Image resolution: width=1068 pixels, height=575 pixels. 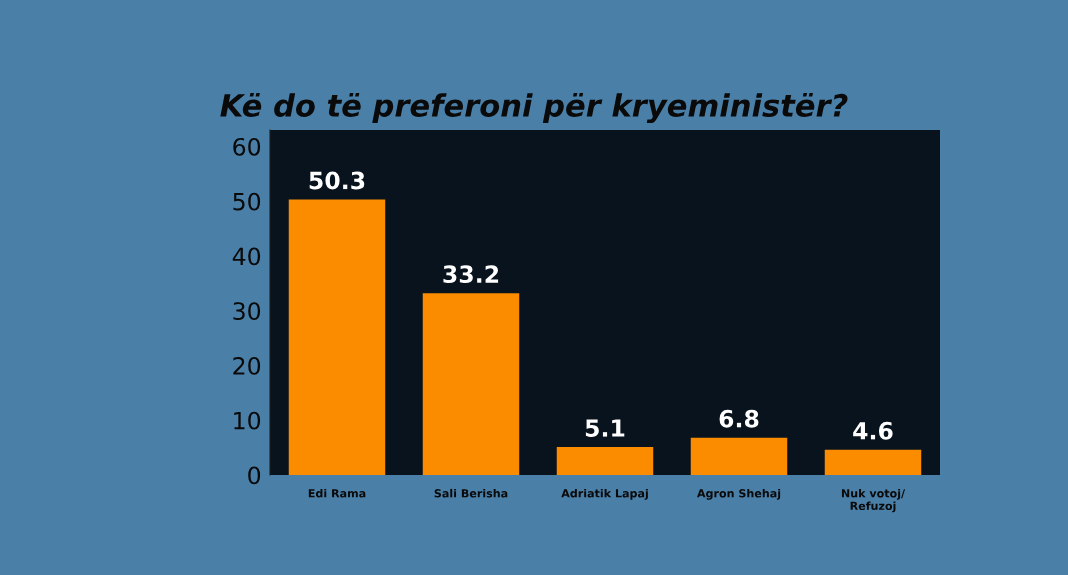 What do you see at coordinates (247, 420) in the screenshot?
I see `y-tick-label: 10` at bounding box center [247, 420].